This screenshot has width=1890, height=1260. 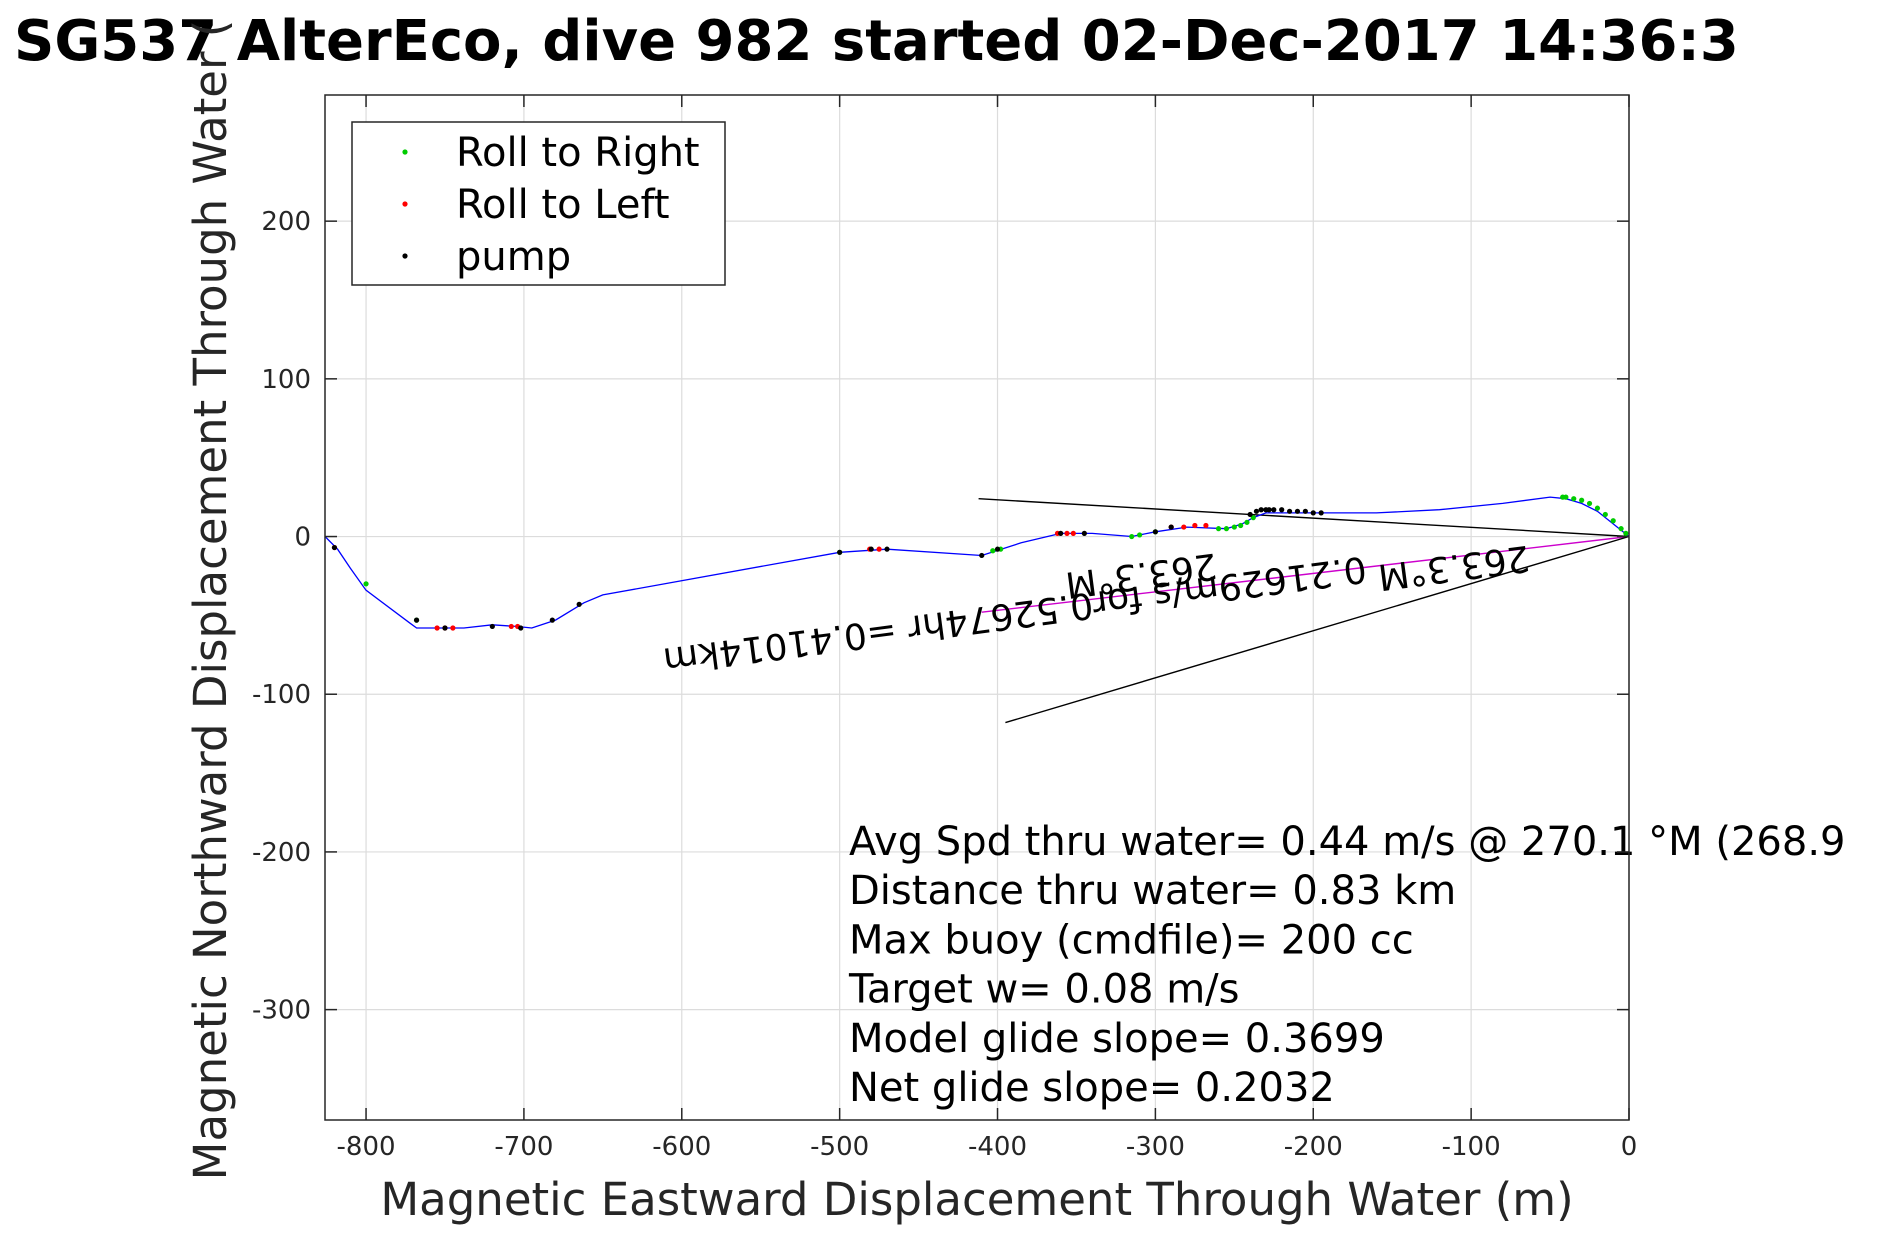 I want to click on y-tick-label: -100, so click(x=281, y=695).